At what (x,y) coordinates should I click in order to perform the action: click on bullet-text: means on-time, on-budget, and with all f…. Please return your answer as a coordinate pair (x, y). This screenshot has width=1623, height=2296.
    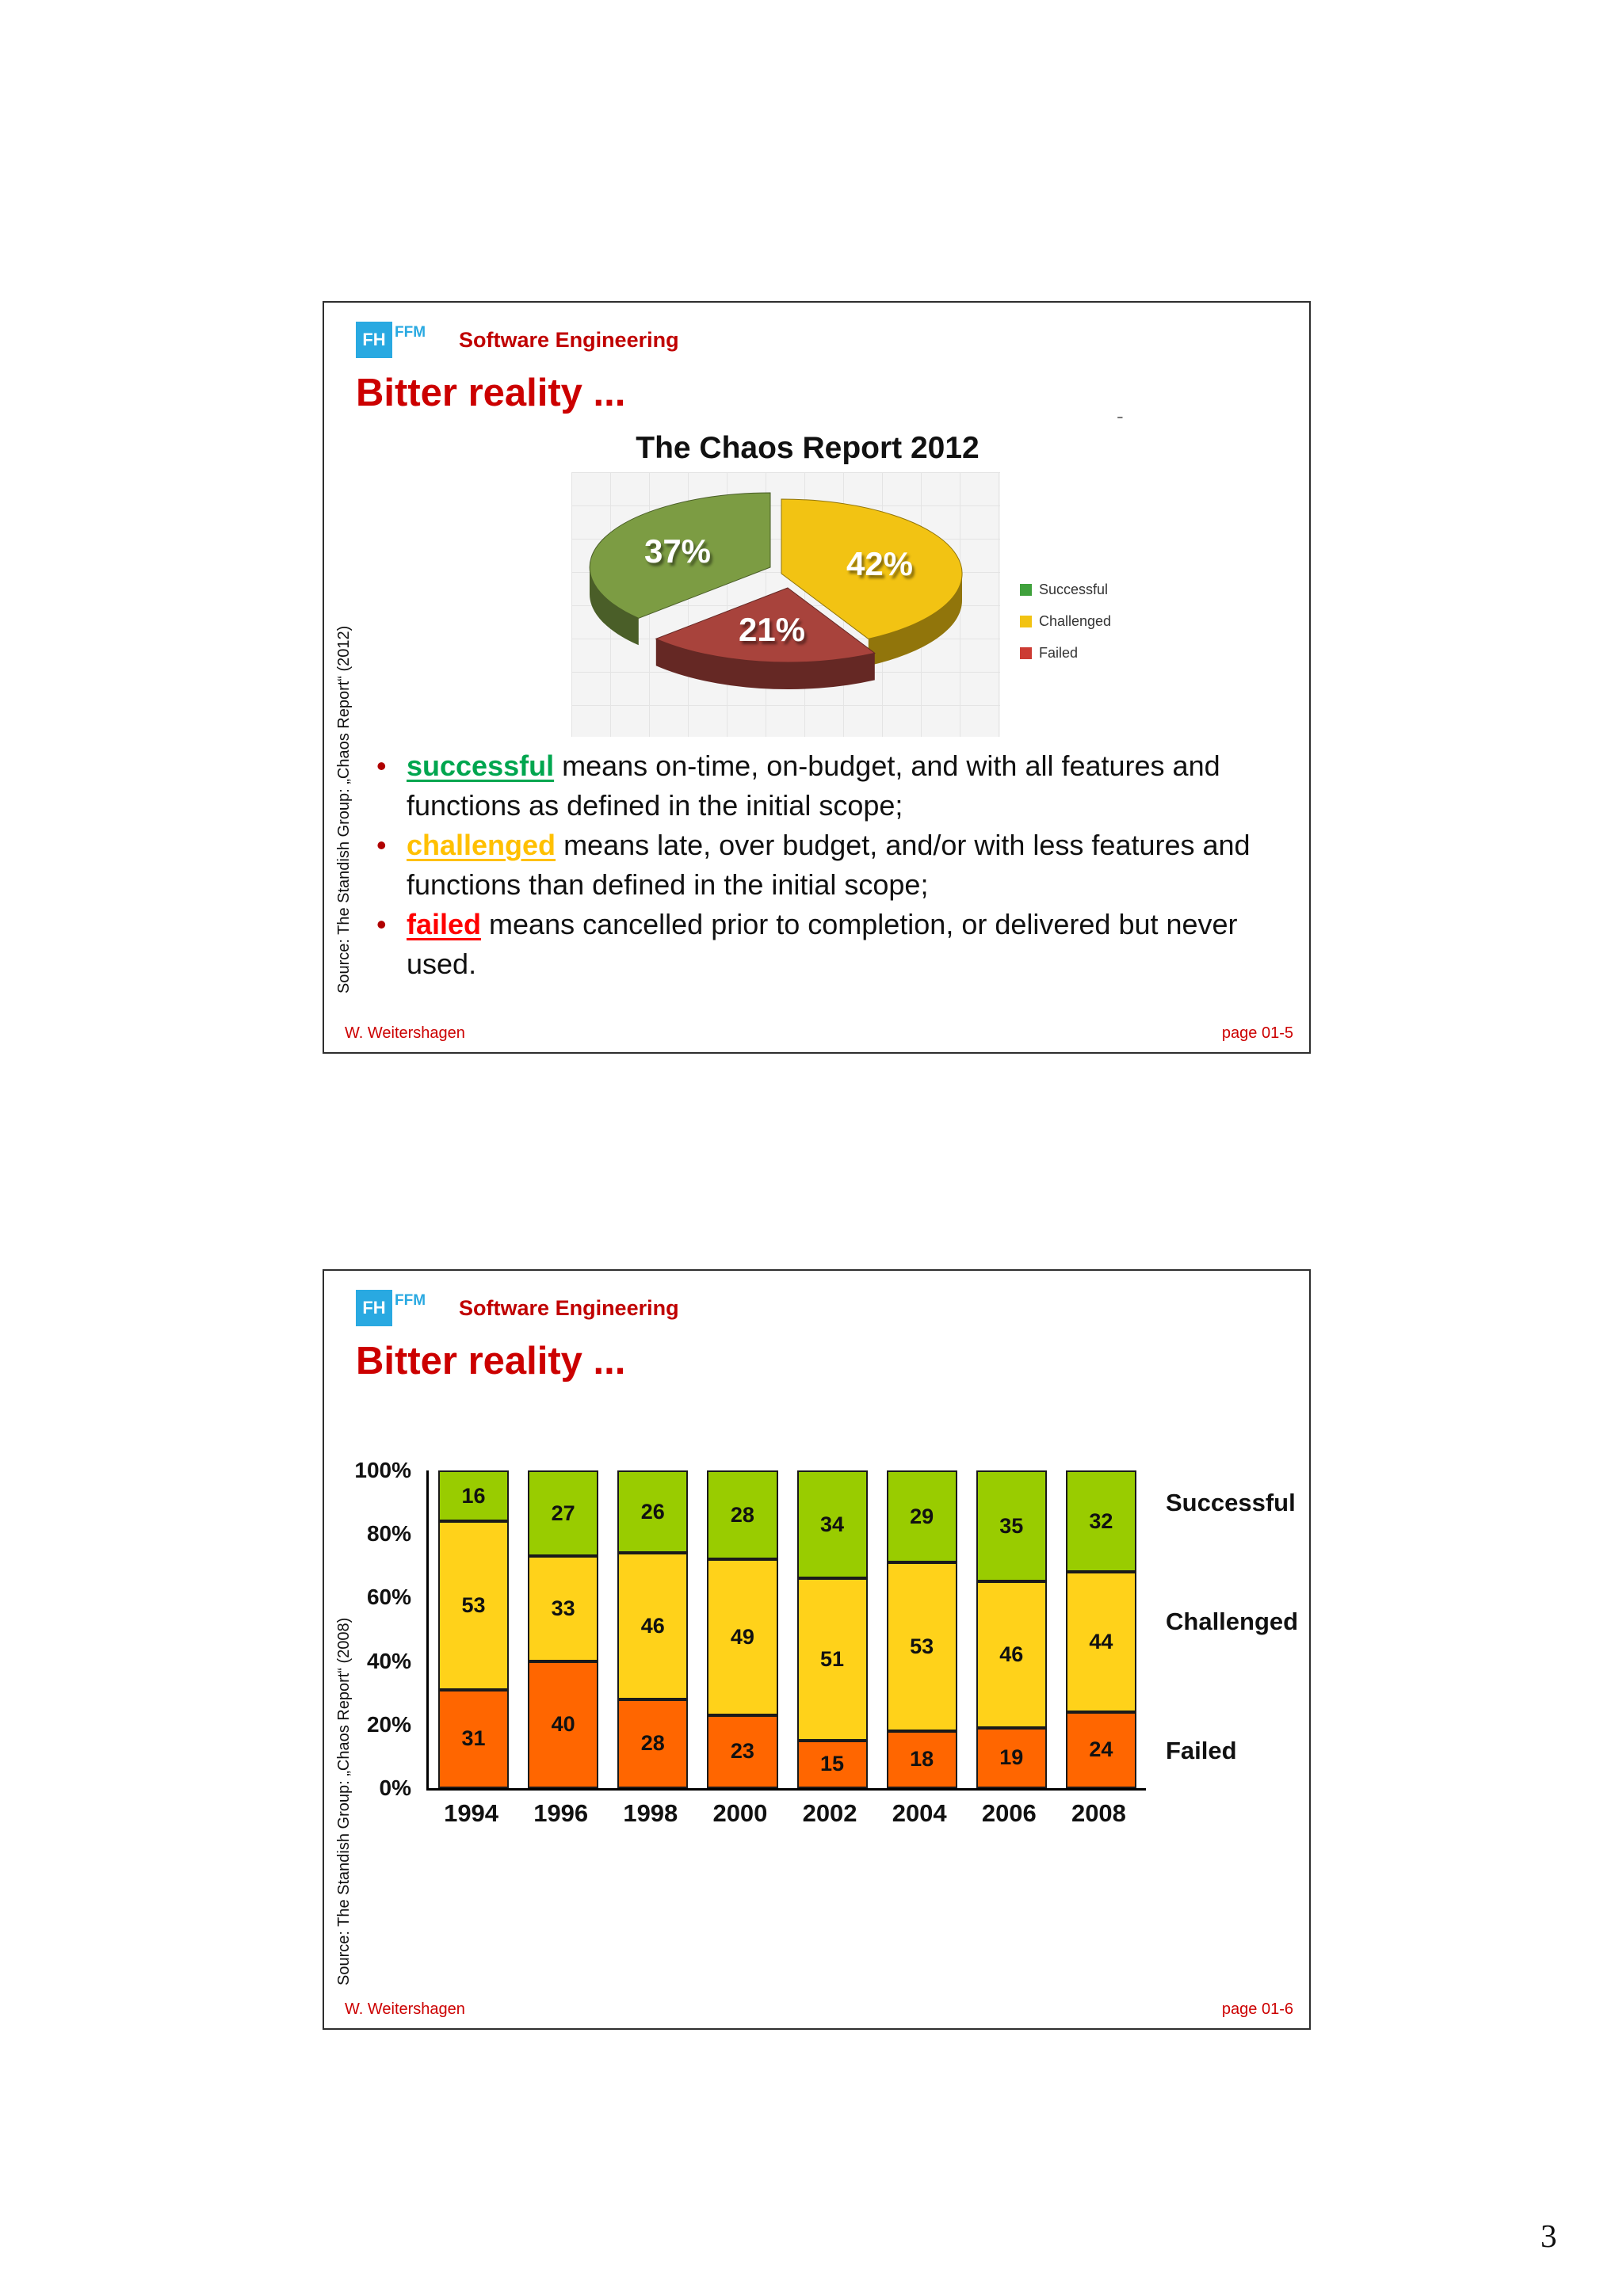
    Looking at the image, I should click on (813, 785).